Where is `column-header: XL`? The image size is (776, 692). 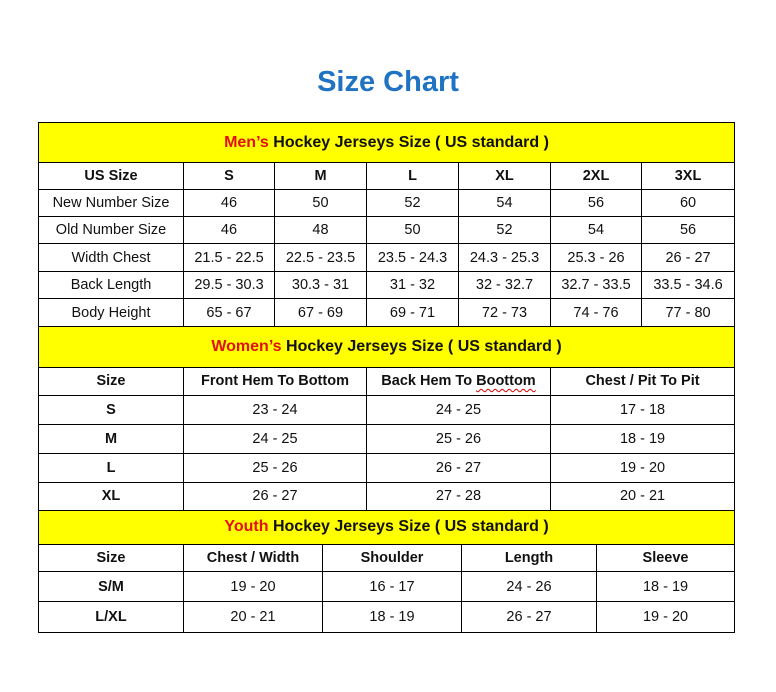
column-header: XL is located at coordinates (504, 176).